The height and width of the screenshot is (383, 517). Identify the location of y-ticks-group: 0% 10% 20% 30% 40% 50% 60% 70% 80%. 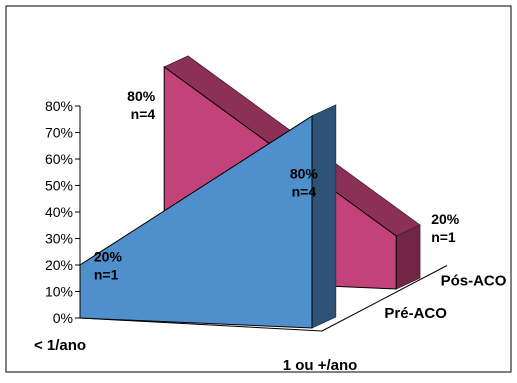
(62, 212).